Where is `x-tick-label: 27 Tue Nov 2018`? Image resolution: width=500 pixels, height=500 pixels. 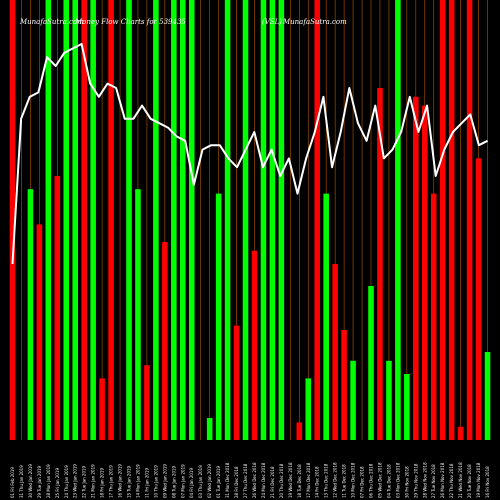 x-tick-label: 27 Tue Nov 2018 is located at coordinates (433, 481).